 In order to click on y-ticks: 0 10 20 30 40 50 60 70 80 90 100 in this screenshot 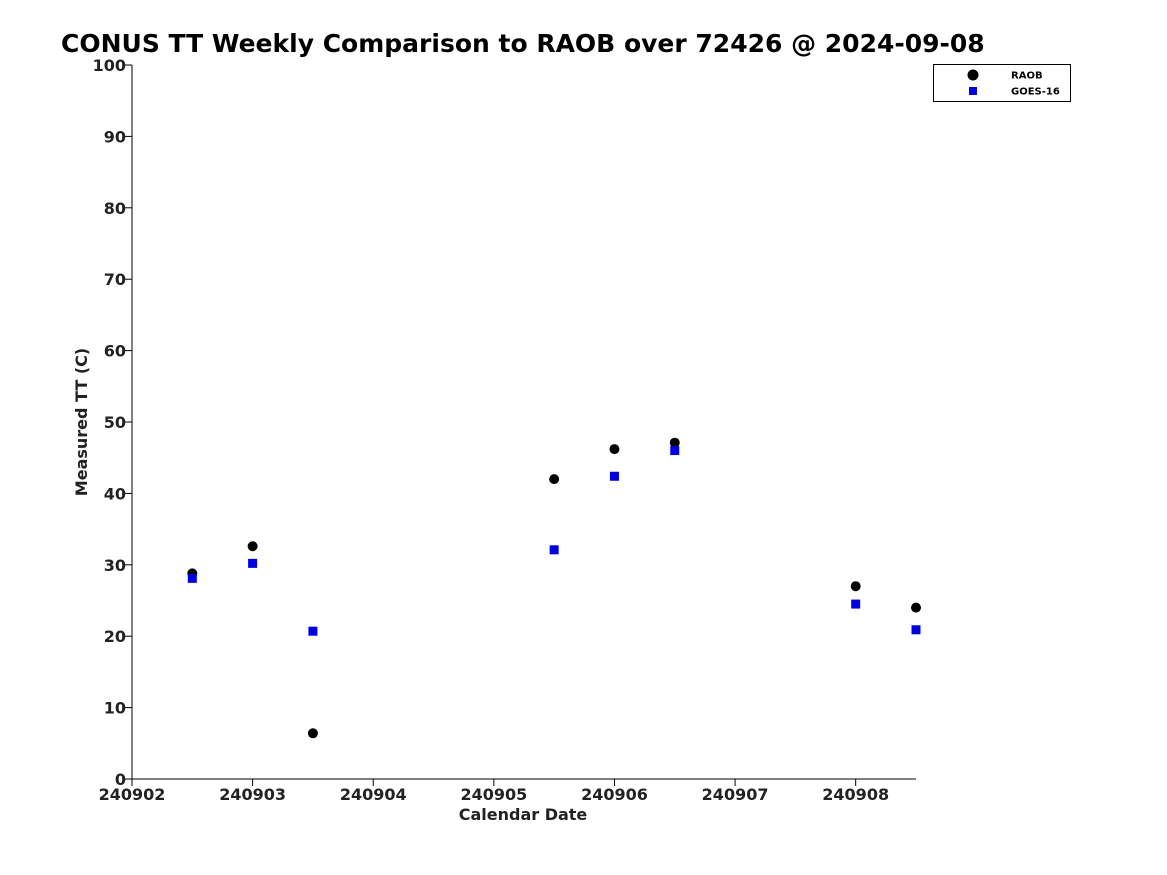, I will do `click(112, 422)`.